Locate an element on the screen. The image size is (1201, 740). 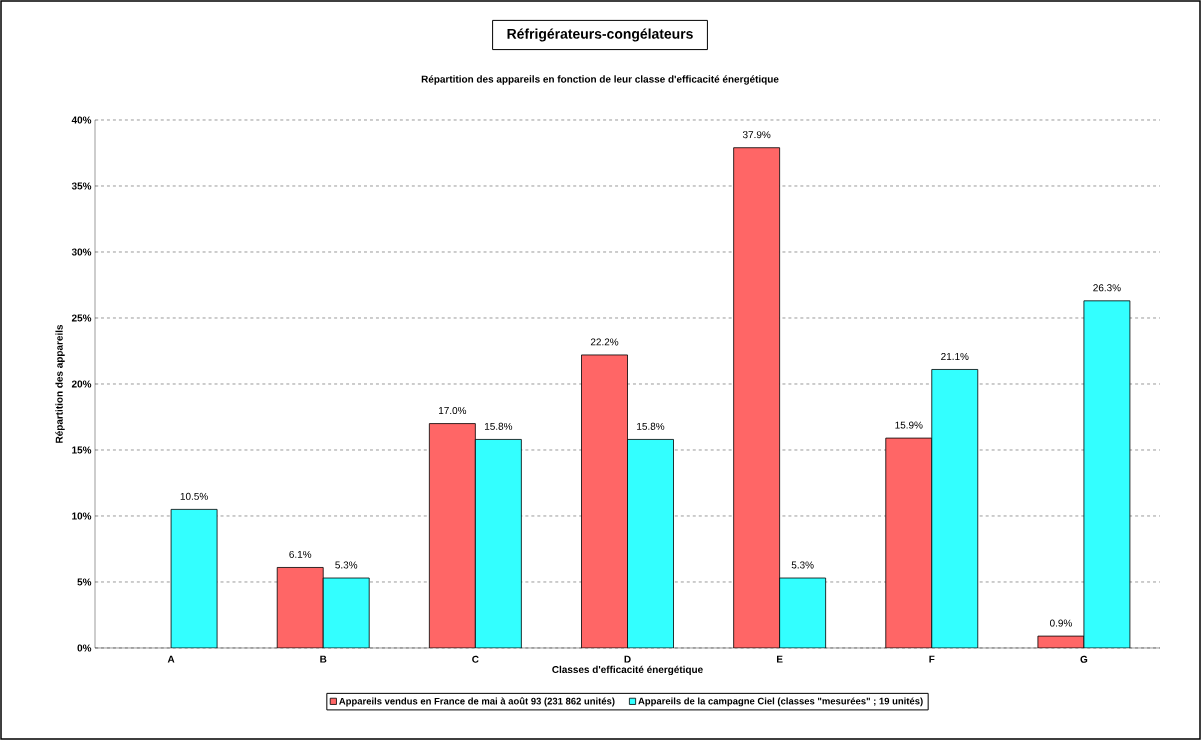
data-label: 22.2% is located at coordinates (604, 342).